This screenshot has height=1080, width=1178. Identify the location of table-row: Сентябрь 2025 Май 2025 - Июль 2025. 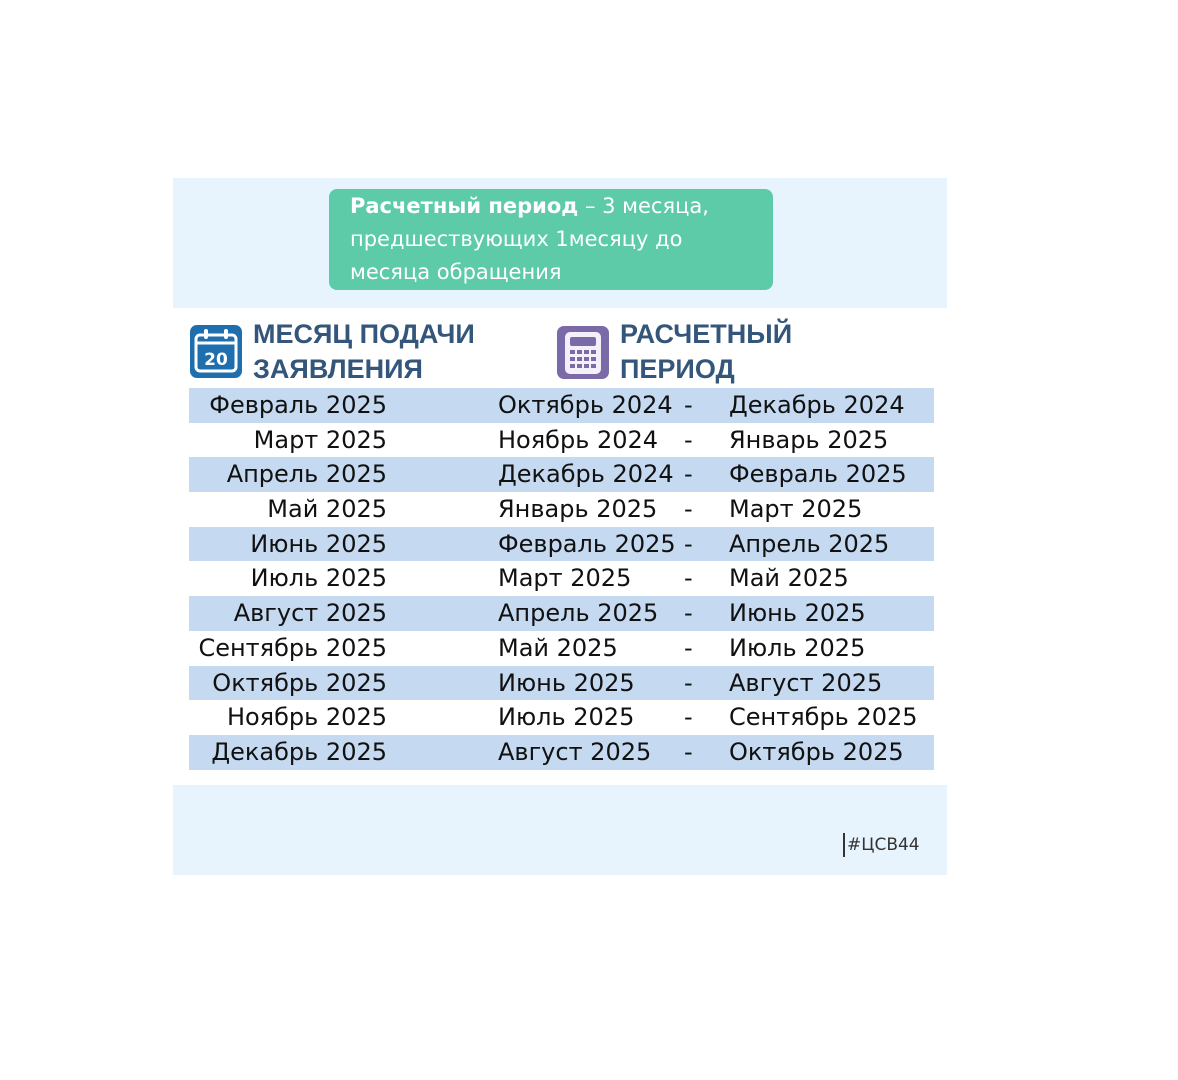
(561, 648).